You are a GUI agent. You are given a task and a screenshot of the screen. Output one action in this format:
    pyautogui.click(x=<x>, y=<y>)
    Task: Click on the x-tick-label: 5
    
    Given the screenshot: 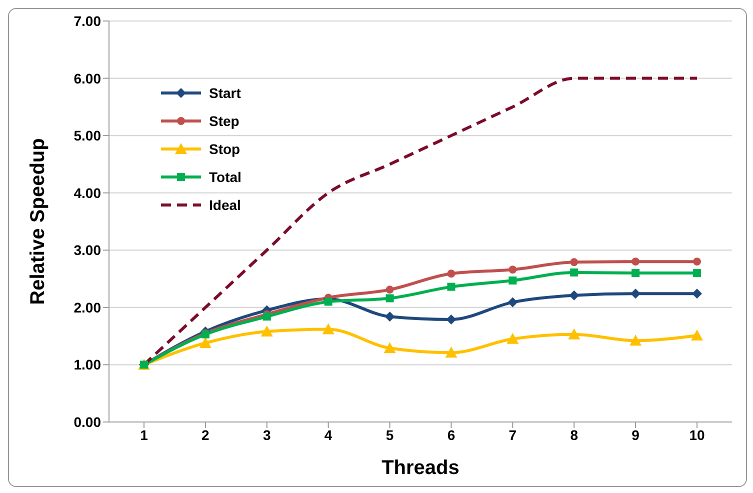 What is the action you would take?
    pyautogui.click(x=390, y=434)
    